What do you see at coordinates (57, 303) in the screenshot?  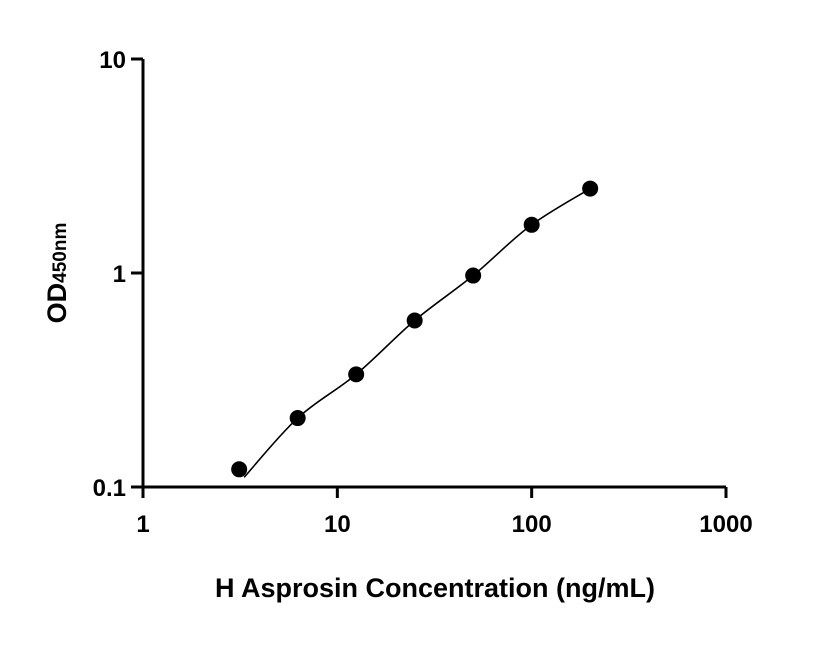 I see `y-axis-label-main: OD` at bounding box center [57, 303].